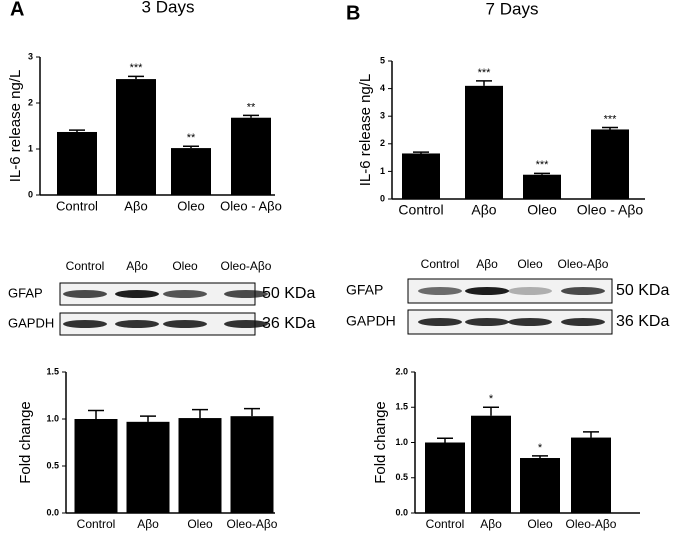  Describe the element at coordinates (610, 210) in the screenshot. I see `x-tick-label: Oleo - Aβo` at that location.